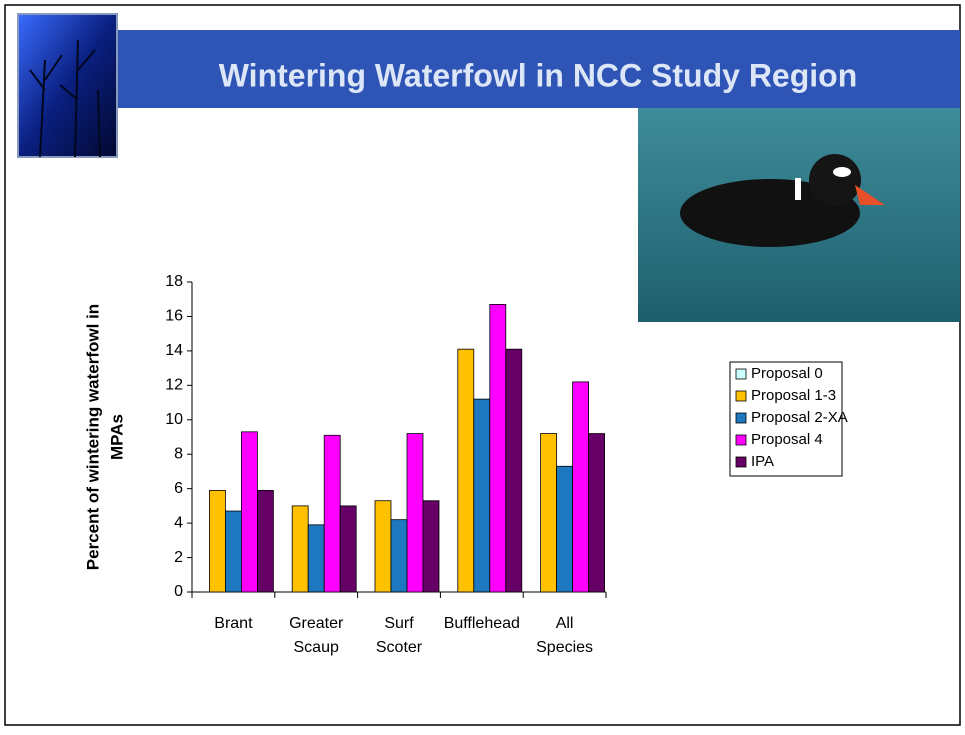  What do you see at coordinates (787, 373) in the screenshot?
I see `legend-label: Proposal 0` at bounding box center [787, 373].